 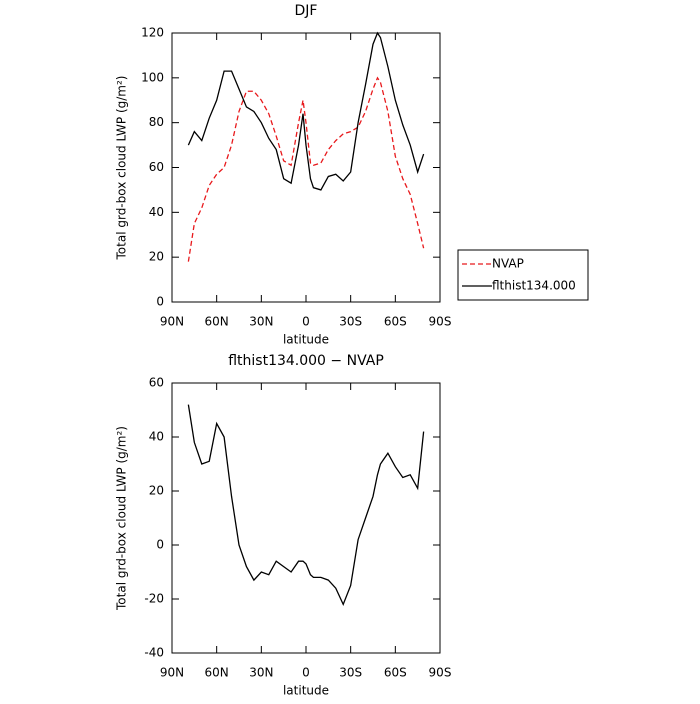 What do you see at coordinates (534, 286) in the screenshot?
I see `legend-label: flthist134.000` at bounding box center [534, 286].